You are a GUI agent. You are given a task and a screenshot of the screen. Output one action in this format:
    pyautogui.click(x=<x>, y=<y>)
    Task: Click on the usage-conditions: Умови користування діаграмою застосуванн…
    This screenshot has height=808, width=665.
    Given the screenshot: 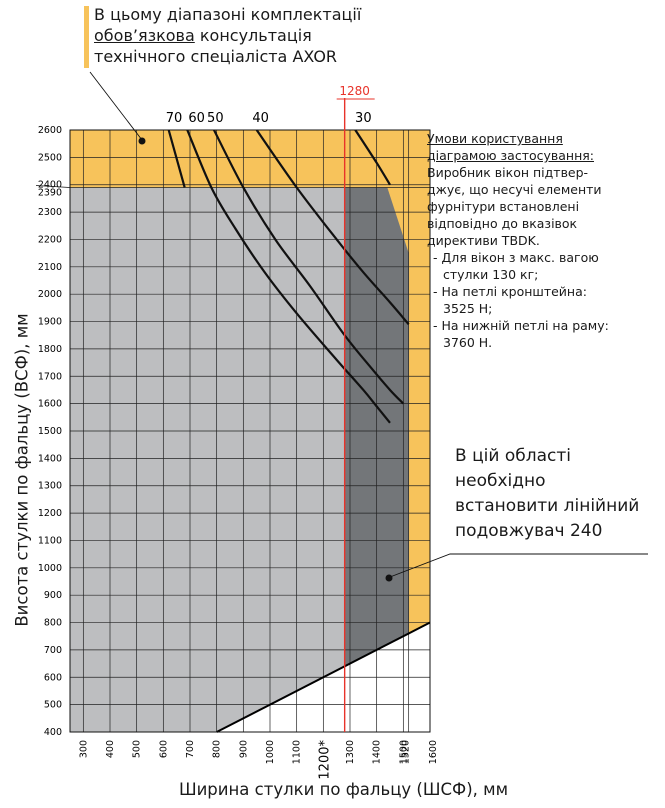 What is the action you would take?
    pyautogui.click(x=544, y=240)
    